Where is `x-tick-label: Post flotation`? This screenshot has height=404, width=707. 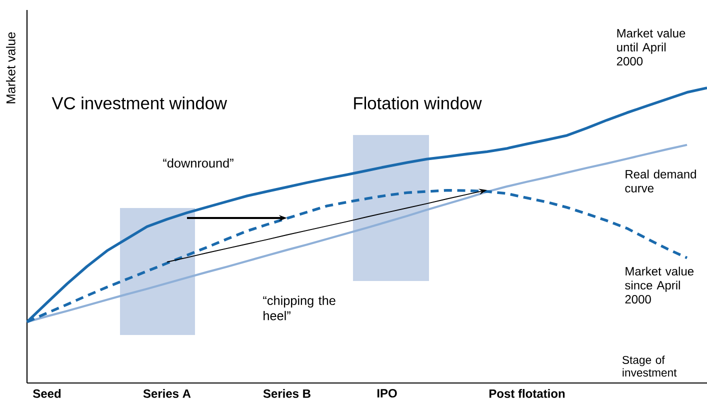 x-tick-label: Post flotation is located at coordinates (527, 393).